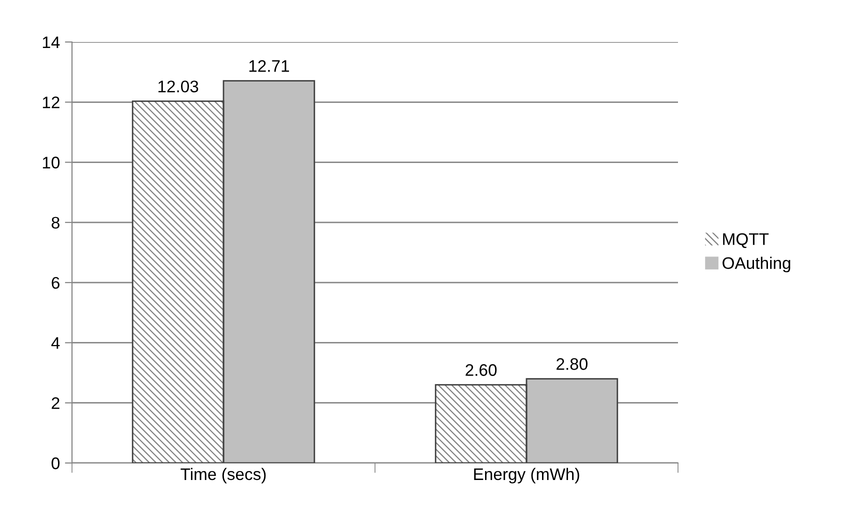 Image resolution: width=852 pixels, height=518 pixels. What do you see at coordinates (527, 476) in the screenshot?
I see `x-tick-label: Energy (mWh)` at bounding box center [527, 476].